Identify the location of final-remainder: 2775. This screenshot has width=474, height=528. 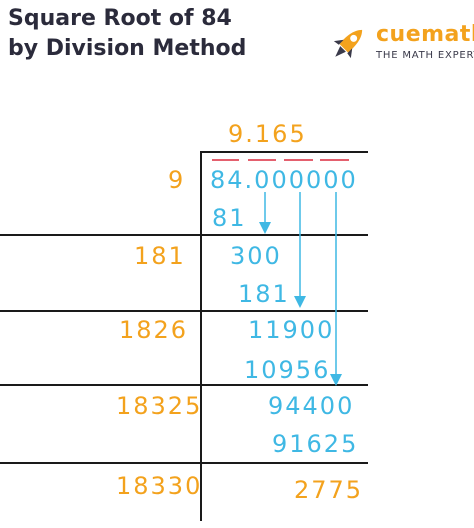
(329, 490).